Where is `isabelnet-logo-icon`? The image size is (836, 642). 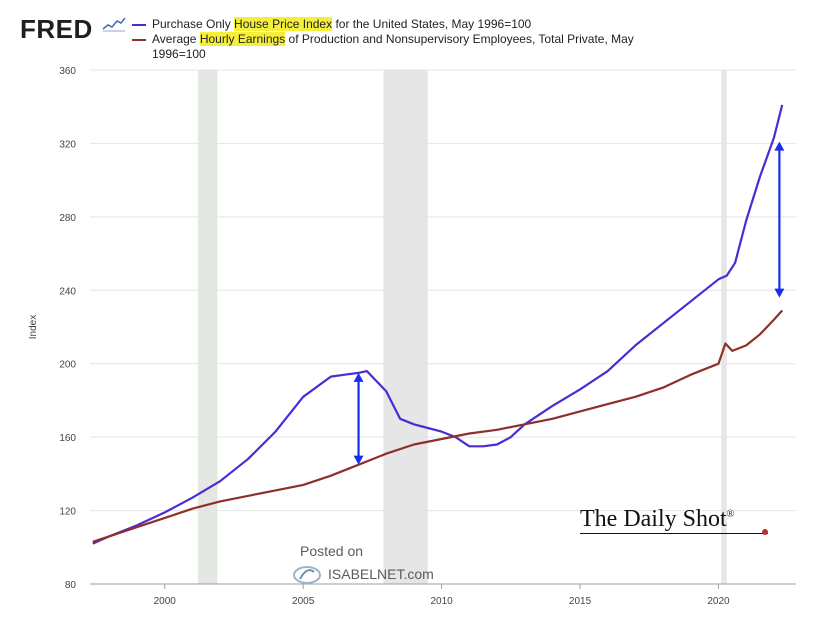
isabelnet-logo-icon is located at coordinates (307, 575).